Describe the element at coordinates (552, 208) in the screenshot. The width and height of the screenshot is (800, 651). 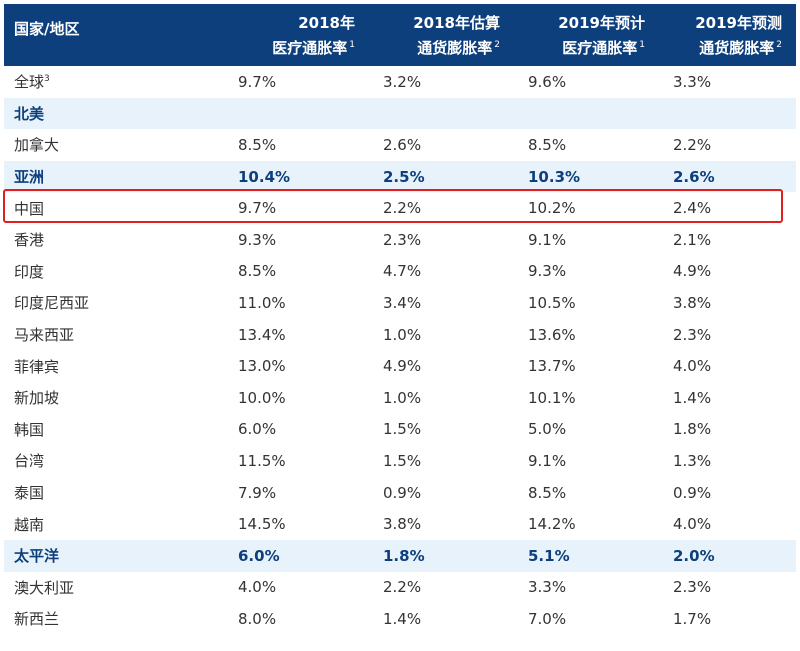
I see `value-cell: 10.2%` at that location.